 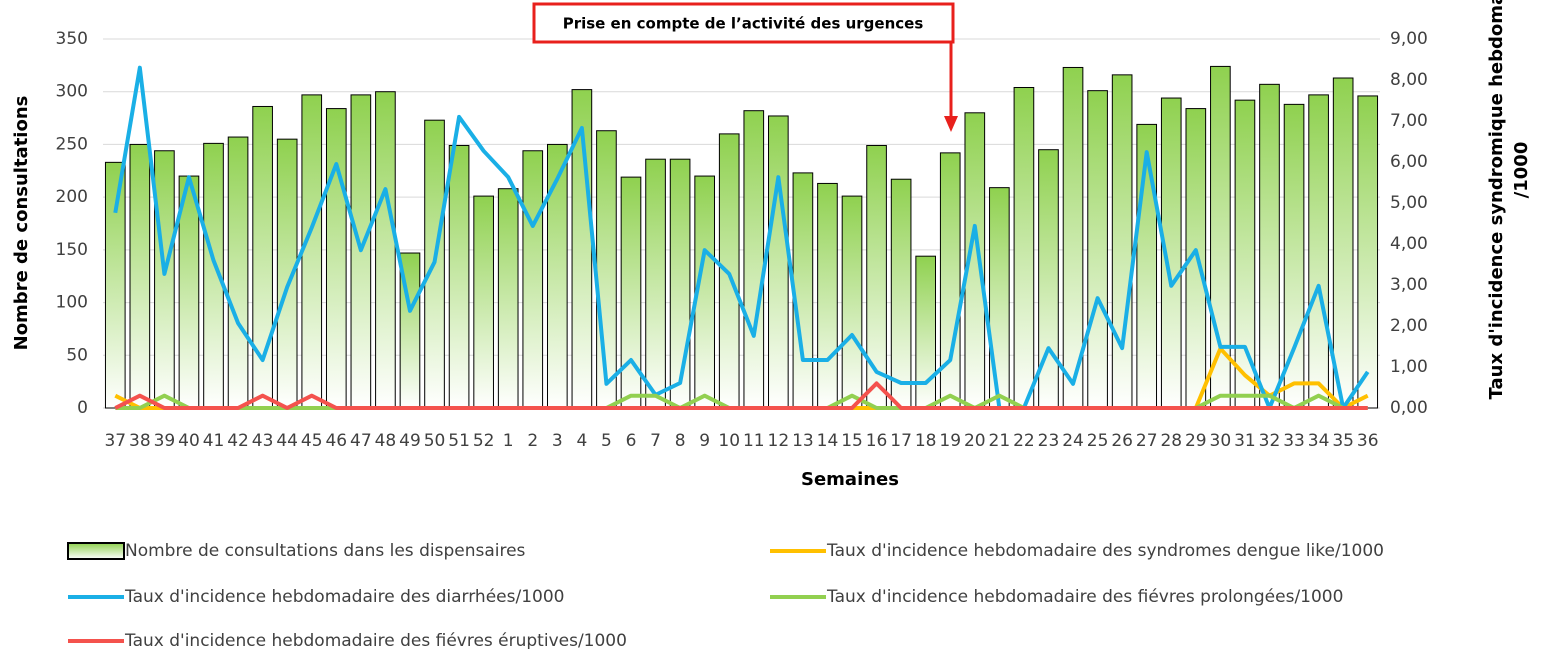 What do you see at coordinates (828, 441) in the screenshot?
I see `x-tick-label: 14` at bounding box center [828, 441].